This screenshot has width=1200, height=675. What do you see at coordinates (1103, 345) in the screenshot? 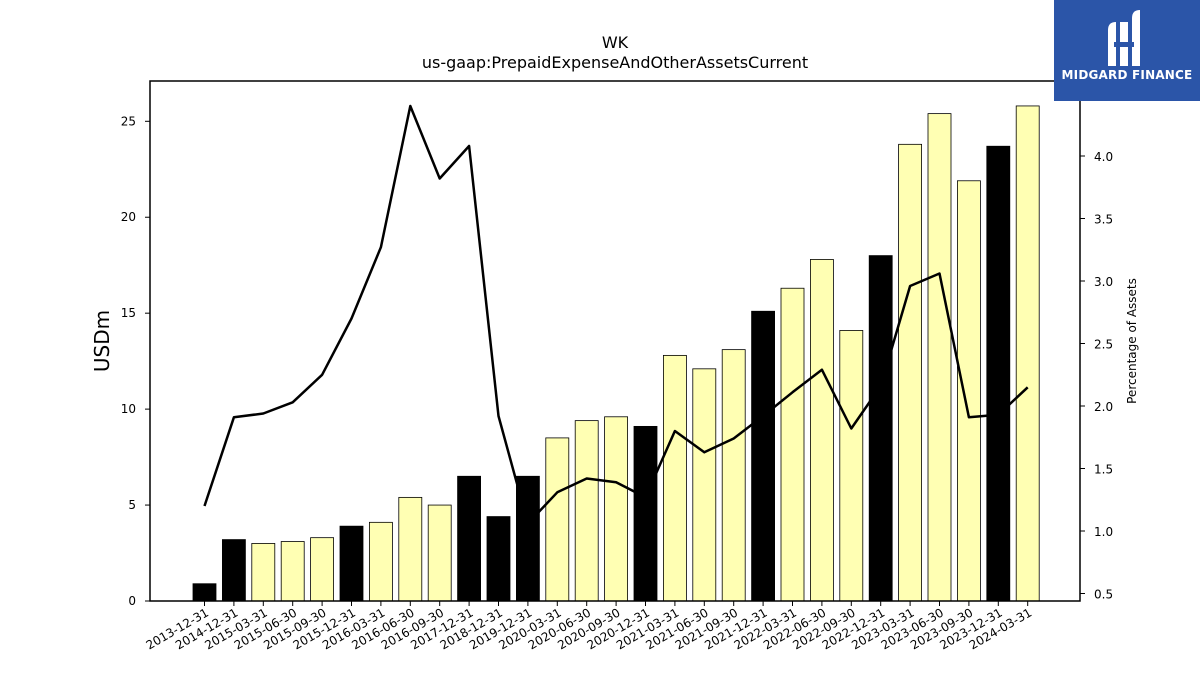
I see `y2-tick-label: 2.5` at bounding box center [1103, 345].